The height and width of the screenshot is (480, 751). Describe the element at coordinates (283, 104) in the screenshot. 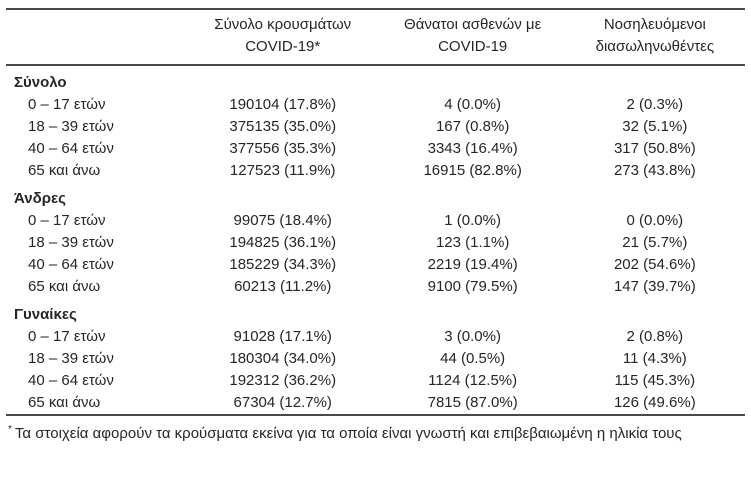

I see `cases-value: 190104 (17.8%)` at that location.